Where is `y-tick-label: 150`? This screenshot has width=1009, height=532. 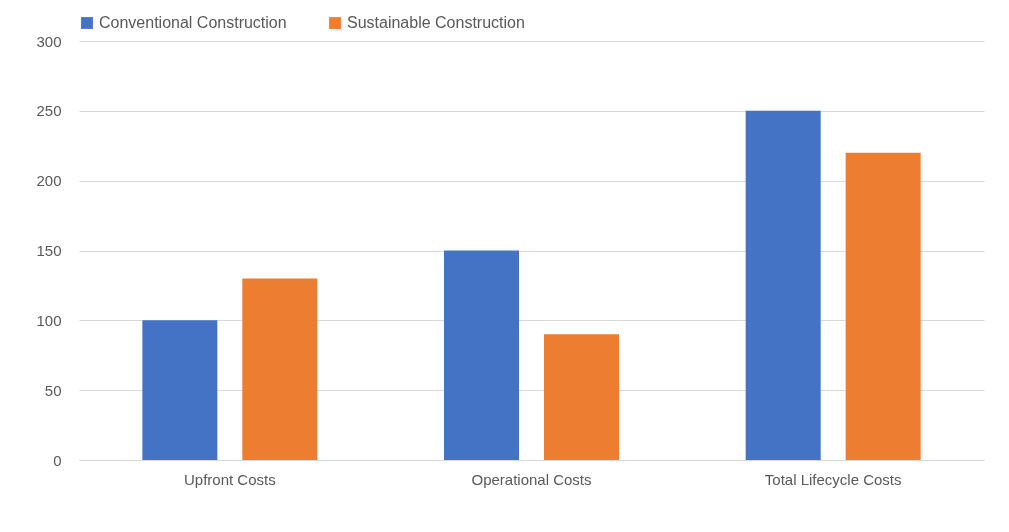
y-tick-label: 150 is located at coordinates (49, 250).